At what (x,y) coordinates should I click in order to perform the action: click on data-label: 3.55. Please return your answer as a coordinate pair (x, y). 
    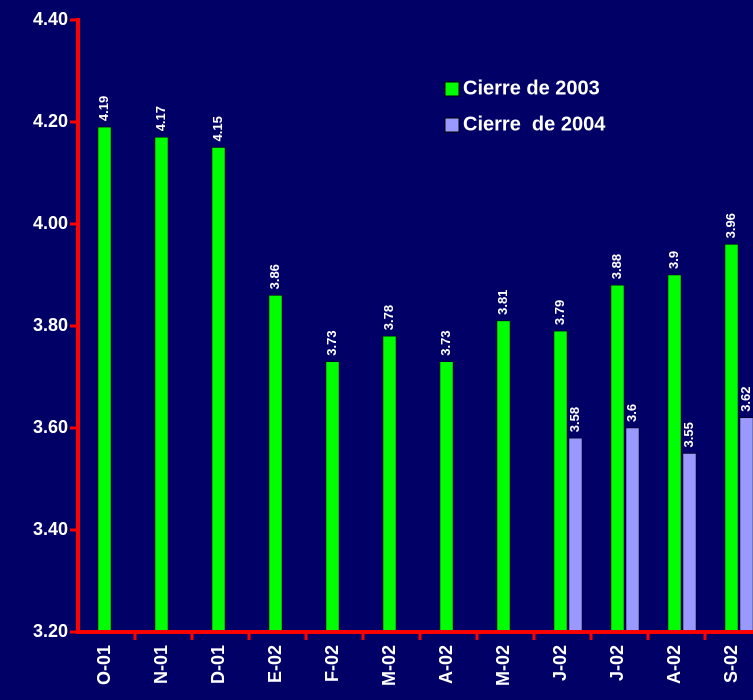
    Looking at the image, I should click on (688, 434).